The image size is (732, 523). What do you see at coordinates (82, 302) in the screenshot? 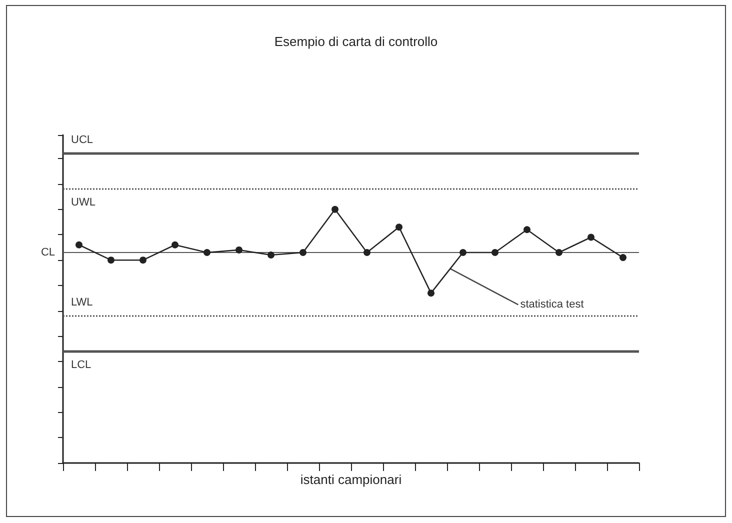
I see `ref-line-label: LWL` at bounding box center [82, 302].